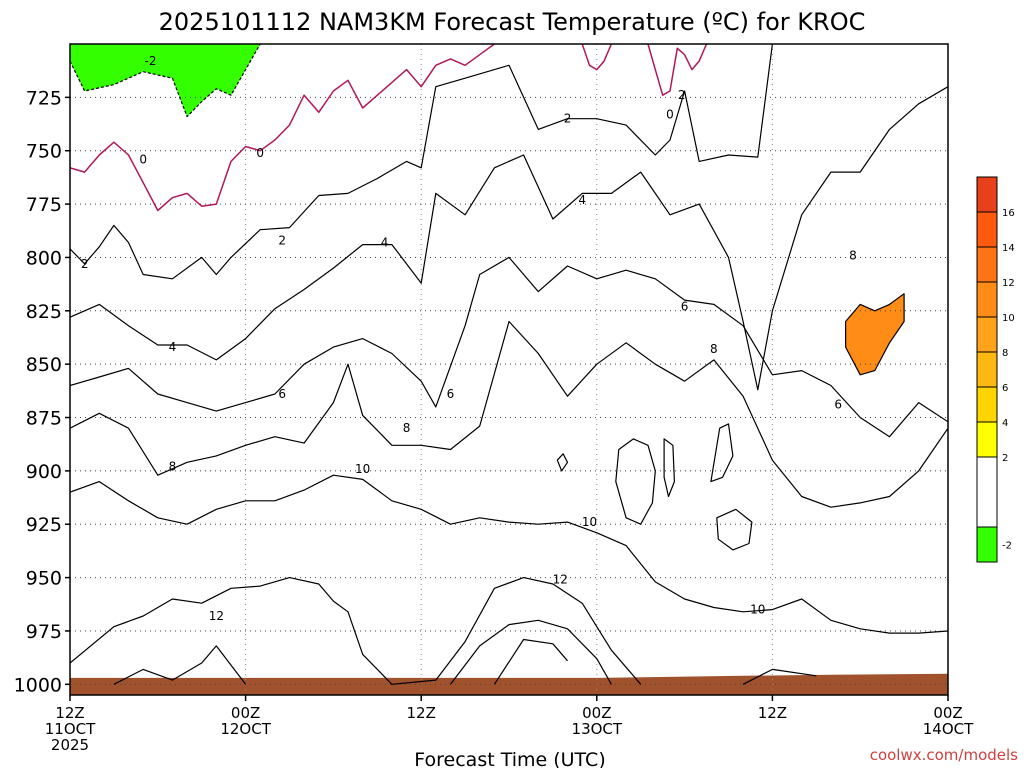 The image size is (1024, 768). I want to click on colorbar-label: 8, so click(1005, 353).